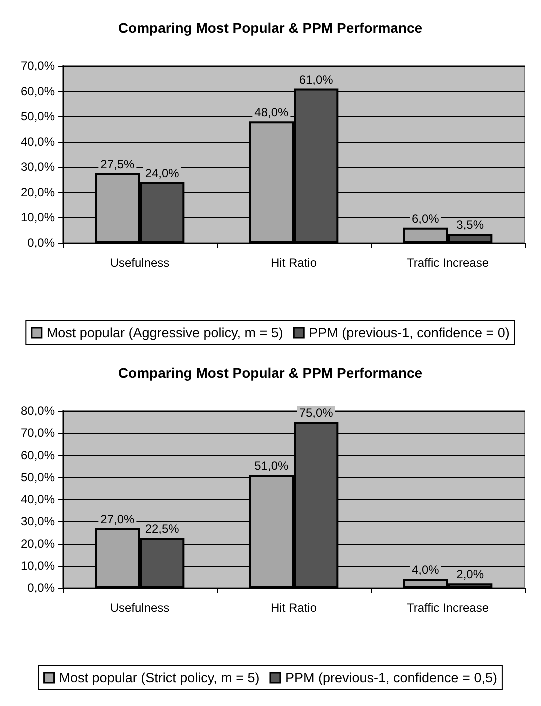 This screenshot has width=541, height=706. Describe the element at coordinates (159, 678) in the screenshot. I see `legend-label: Most popular (Strict policy, m = 5)` at that location.